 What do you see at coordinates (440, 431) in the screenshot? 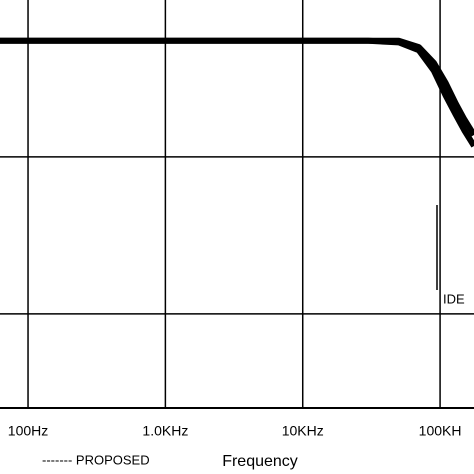
I see `x-tick-label: 100KH` at bounding box center [440, 431].